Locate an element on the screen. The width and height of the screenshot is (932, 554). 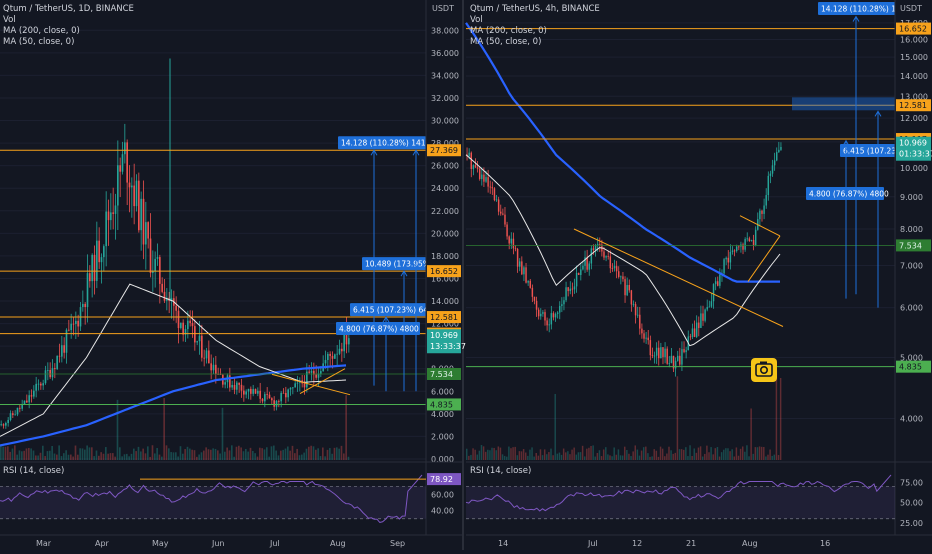
right-time-axis: 14 Jul 12 21 Aug 16 is located at coordinates (699, 541).